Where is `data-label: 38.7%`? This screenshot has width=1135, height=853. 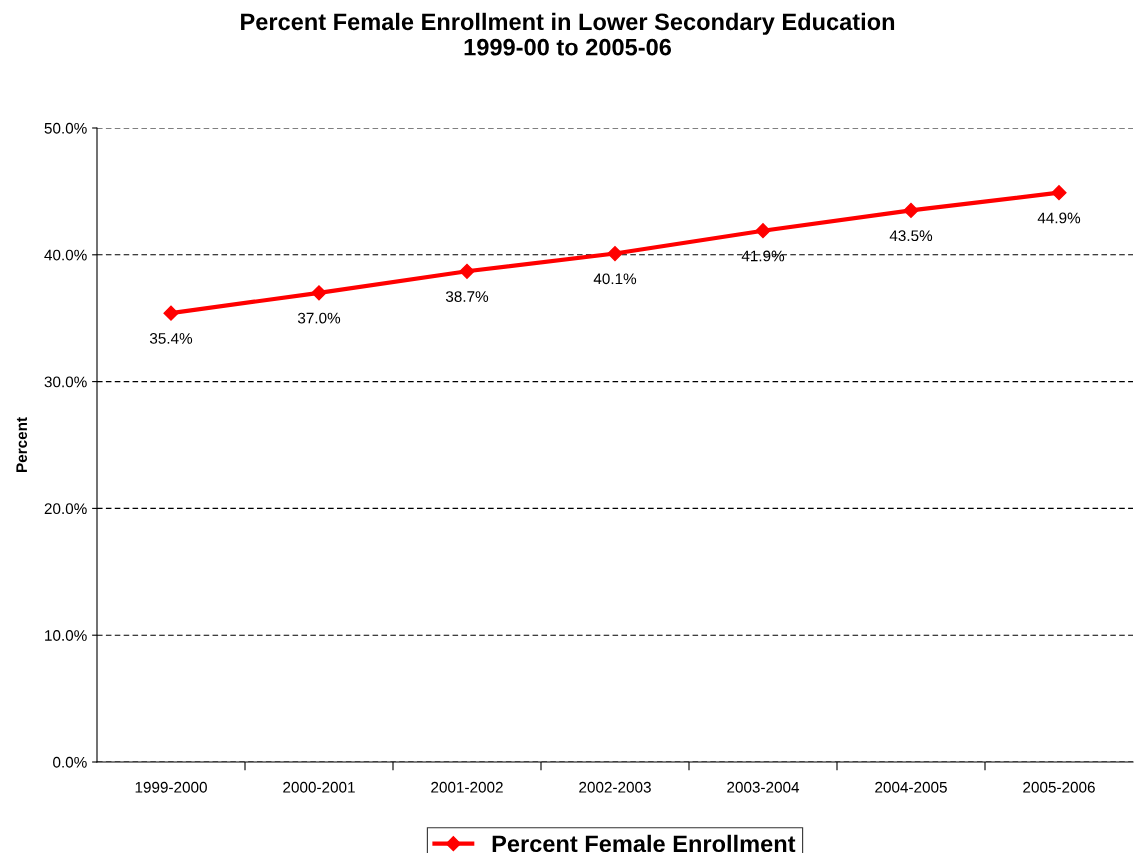 data-label: 38.7% is located at coordinates (467, 296).